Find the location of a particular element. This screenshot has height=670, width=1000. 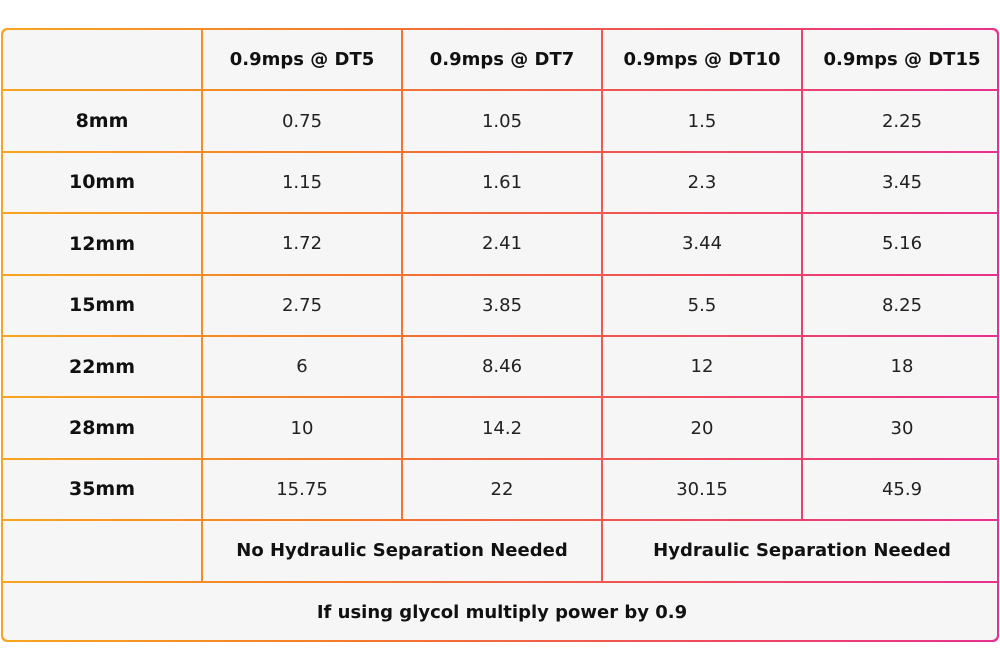

table-cell: 1.5 is located at coordinates (702, 121).